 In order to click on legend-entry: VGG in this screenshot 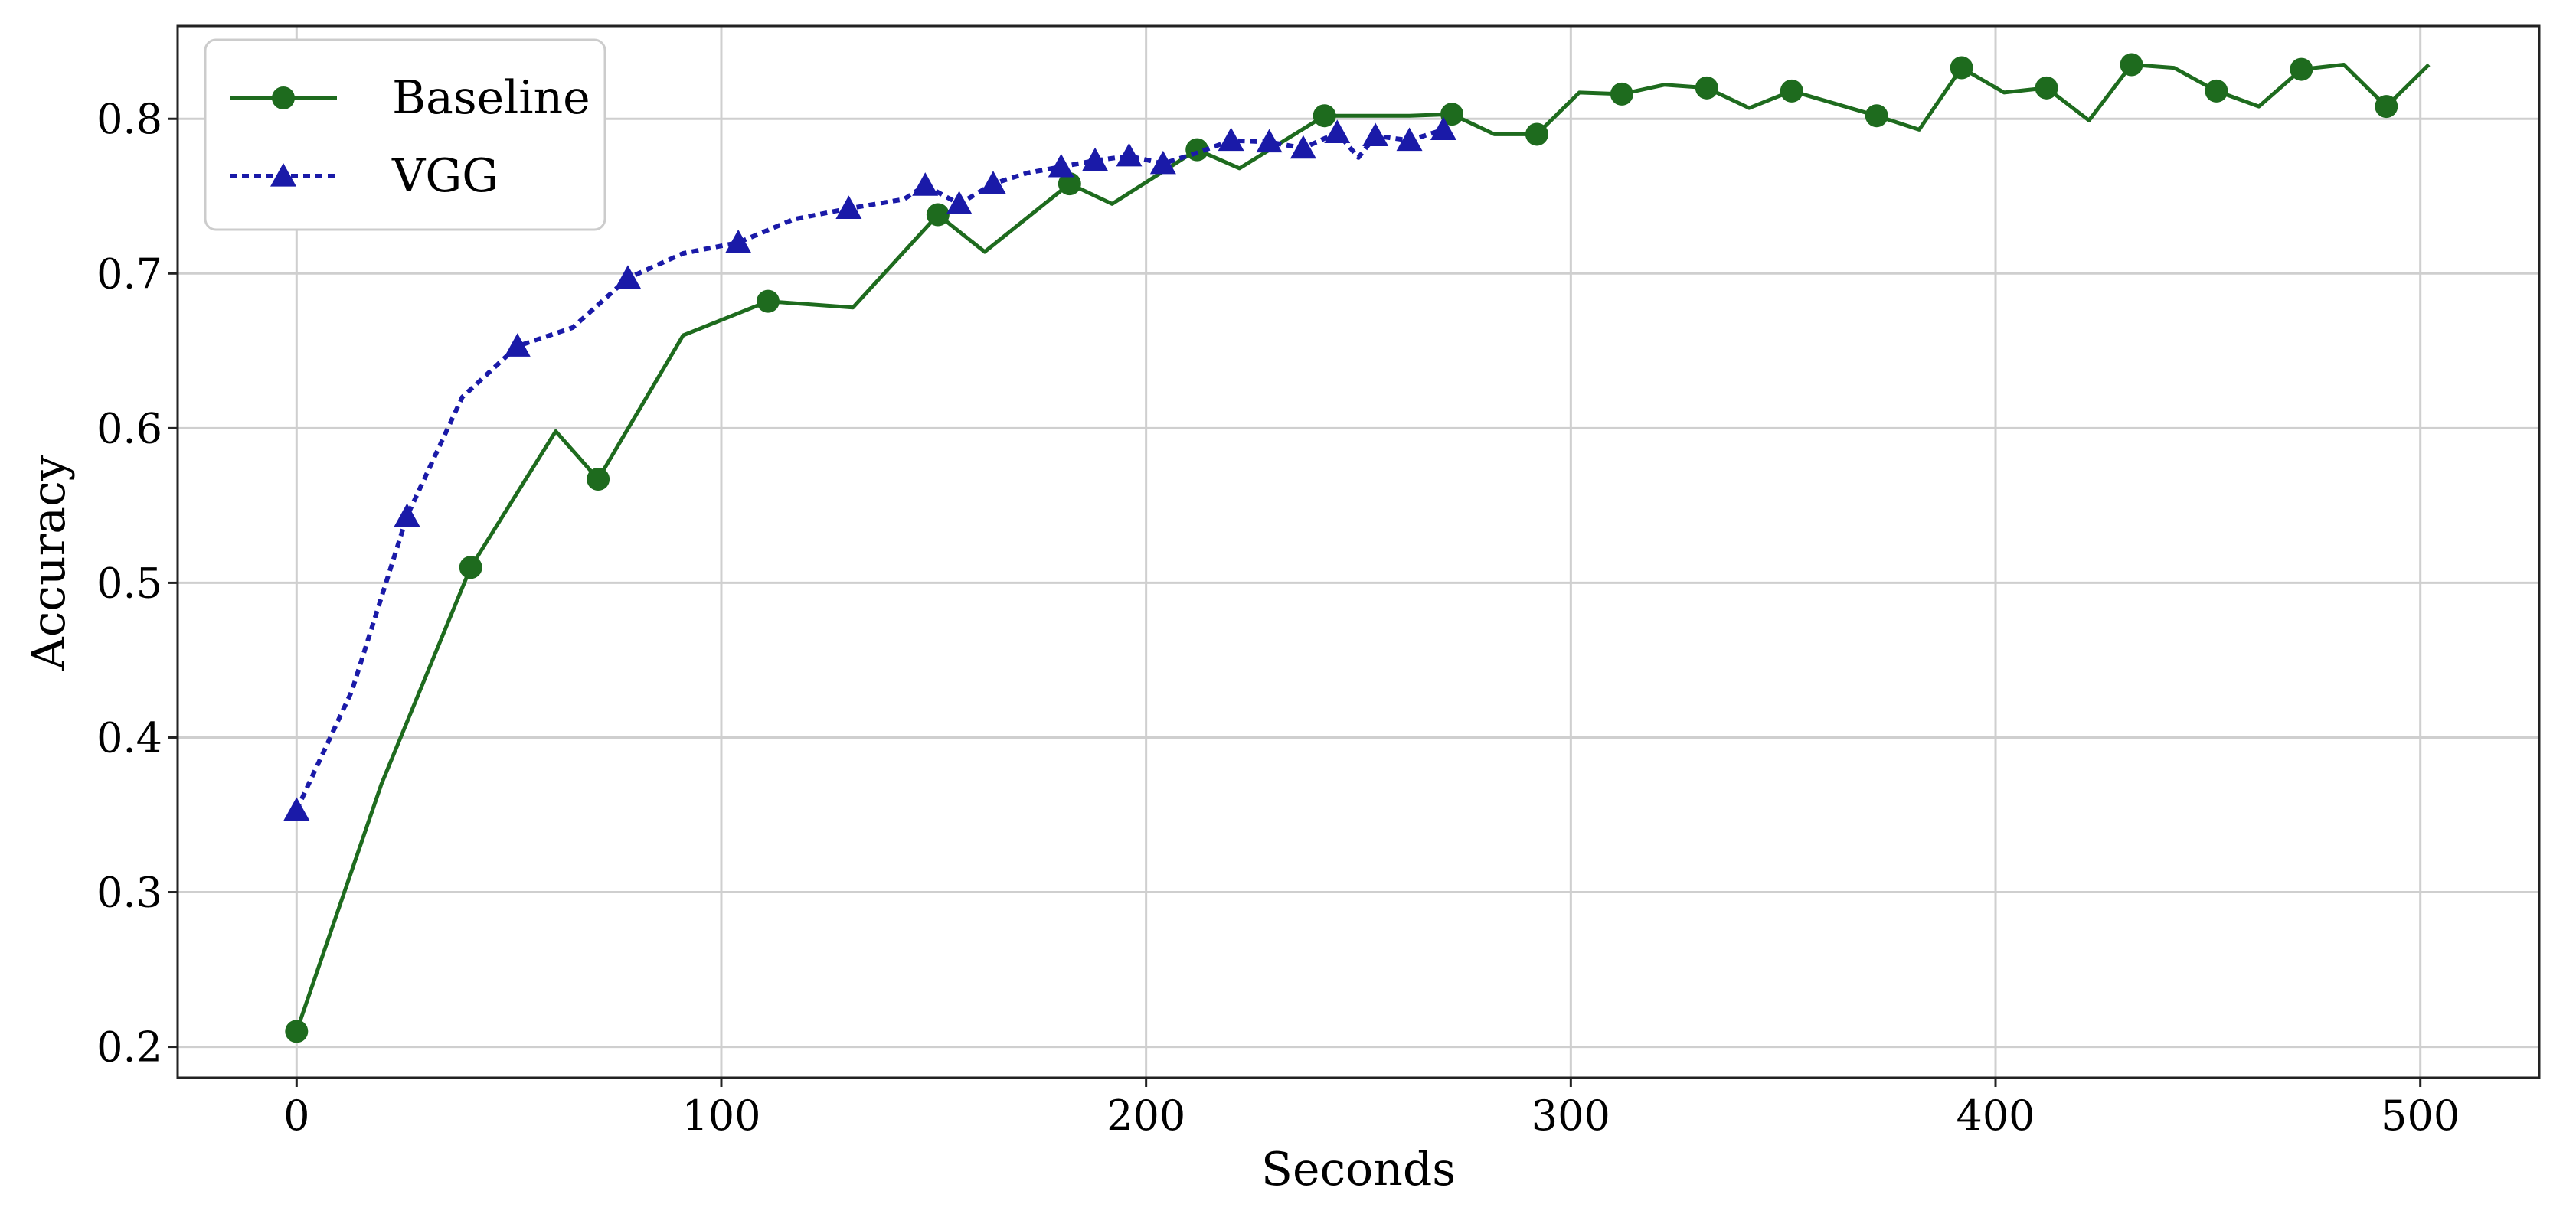, I will do `click(364, 176)`.